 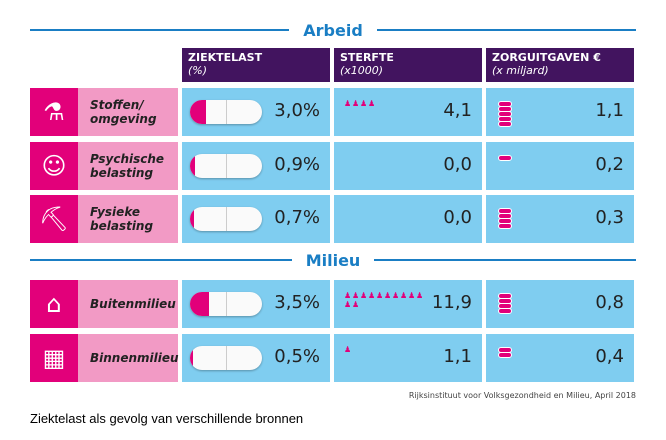 What do you see at coordinates (609, 110) in the screenshot?
I see `zorg-value: 1,1` at bounding box center [609, 110].